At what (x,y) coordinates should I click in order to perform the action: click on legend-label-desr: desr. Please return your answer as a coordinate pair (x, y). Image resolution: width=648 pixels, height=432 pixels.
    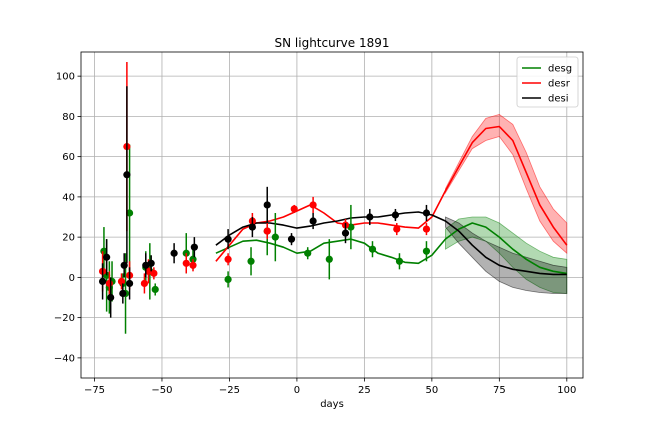
    Looking at the image, I should click on (559, 84).